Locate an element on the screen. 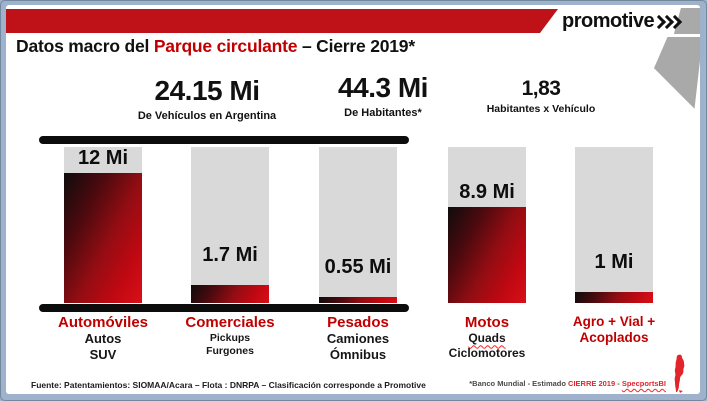  category-sublabel: Ciclomotores is located at coordinates (487, 353).